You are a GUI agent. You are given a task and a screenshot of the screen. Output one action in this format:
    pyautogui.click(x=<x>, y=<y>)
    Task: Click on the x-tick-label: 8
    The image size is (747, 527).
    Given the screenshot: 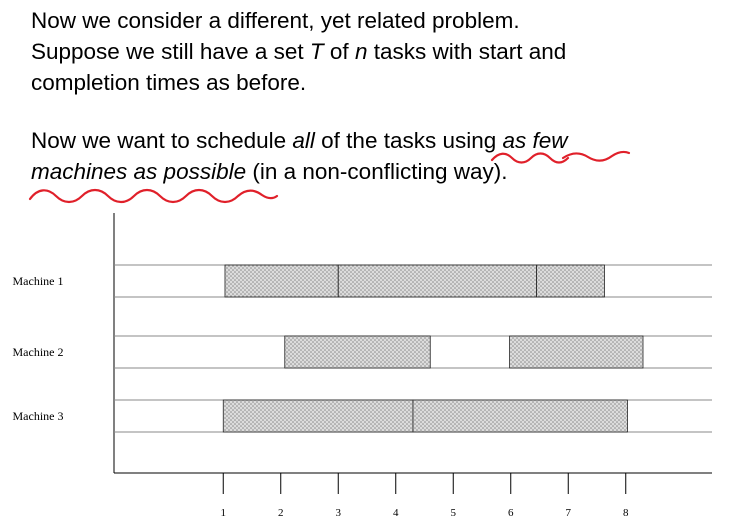 What is the action you would take?
    pyautogui.click(x=626, y=513)
    